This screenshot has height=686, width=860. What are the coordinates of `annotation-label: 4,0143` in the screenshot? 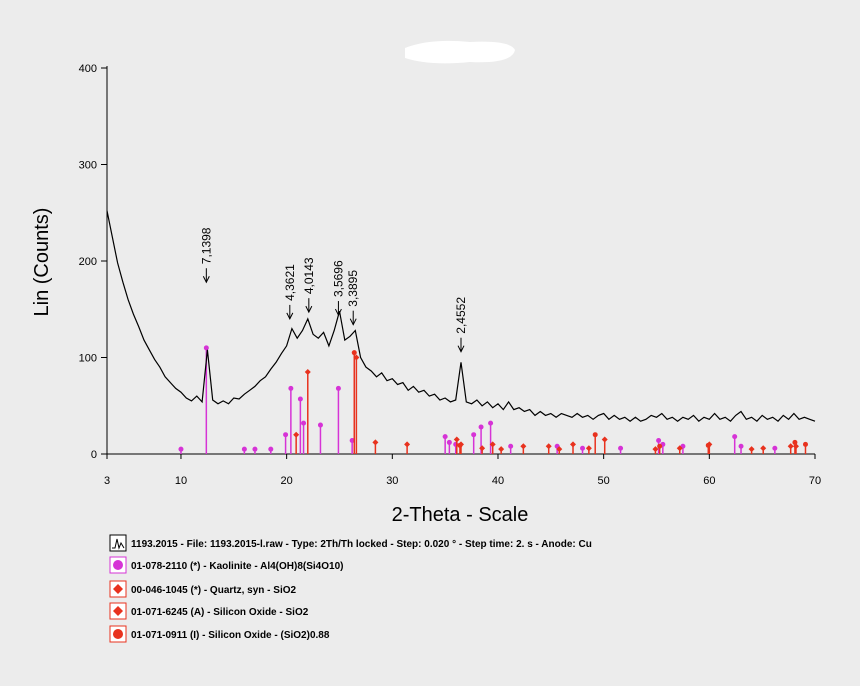 It's located at (309, 275).